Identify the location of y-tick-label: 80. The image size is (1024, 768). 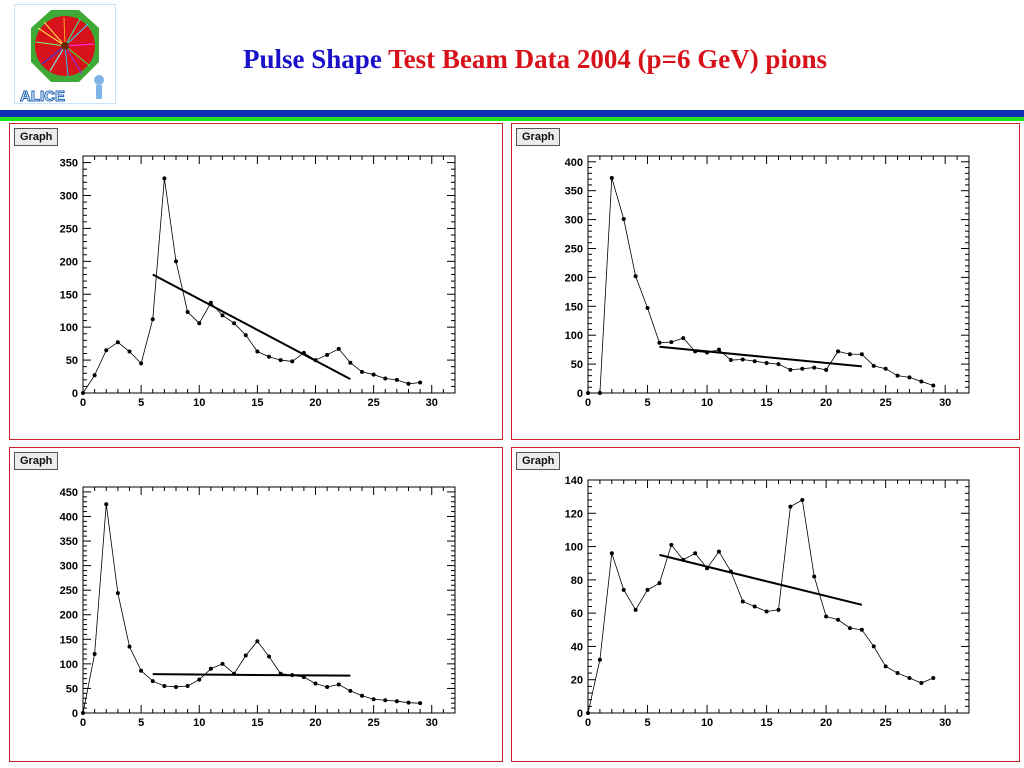
(577, 581).